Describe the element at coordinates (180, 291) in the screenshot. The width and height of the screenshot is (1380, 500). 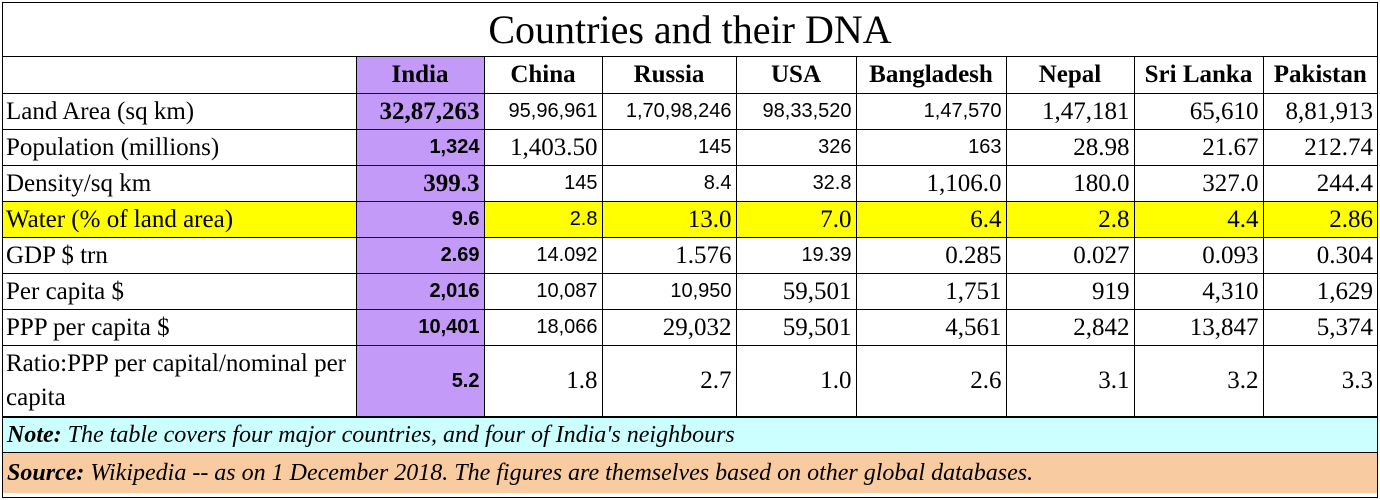
I see `row-label: Per capita $` at that location.